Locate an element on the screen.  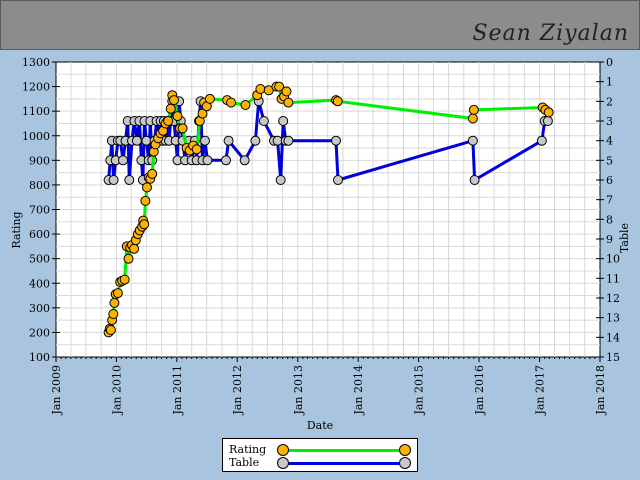
player-header: Sean Ziyalan is located at coordinates (320, 25).